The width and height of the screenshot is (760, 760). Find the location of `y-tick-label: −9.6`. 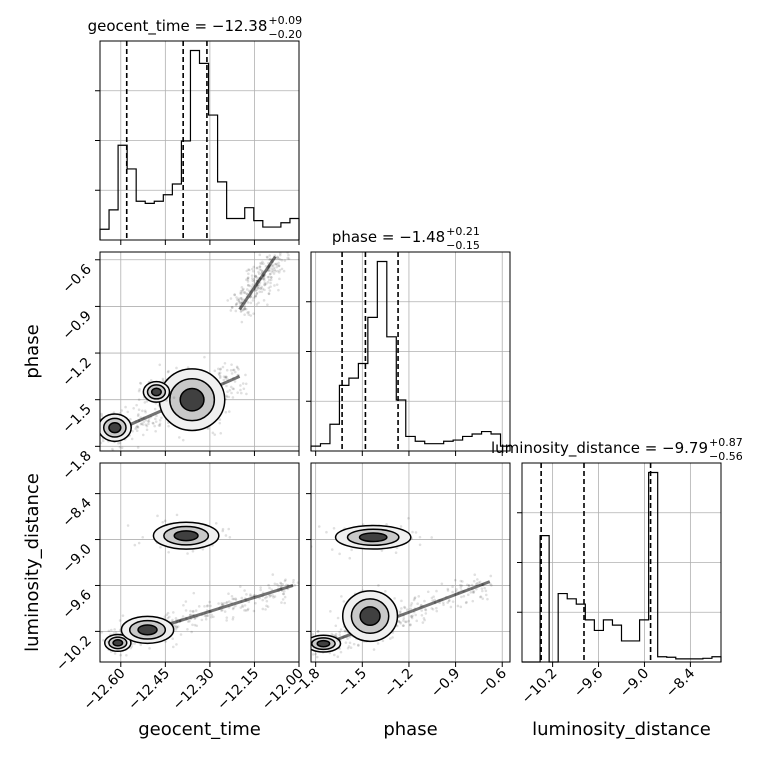

y-tick-label: −9.6 is located at coordinates (76, 604).